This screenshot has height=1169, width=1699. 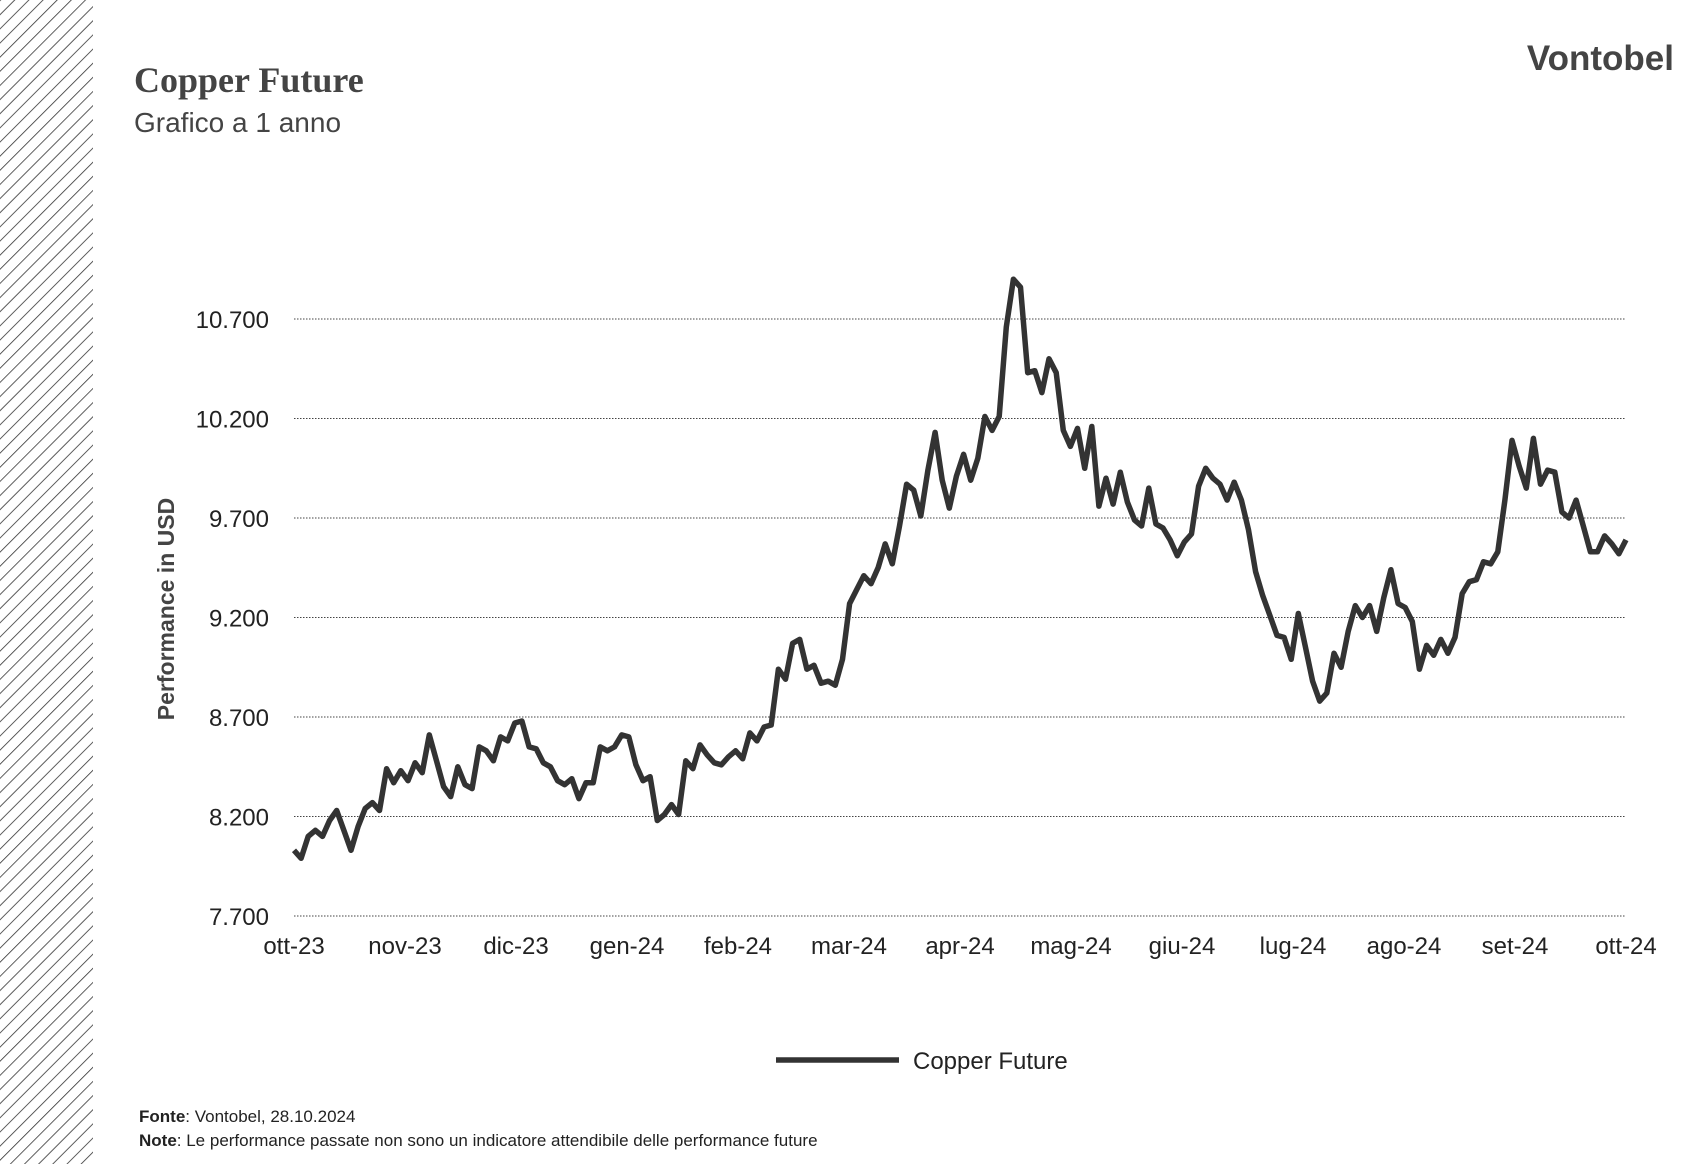 I want to click on chart-subtitle: Grafico a 1 anno, so click(x=237, y=122).